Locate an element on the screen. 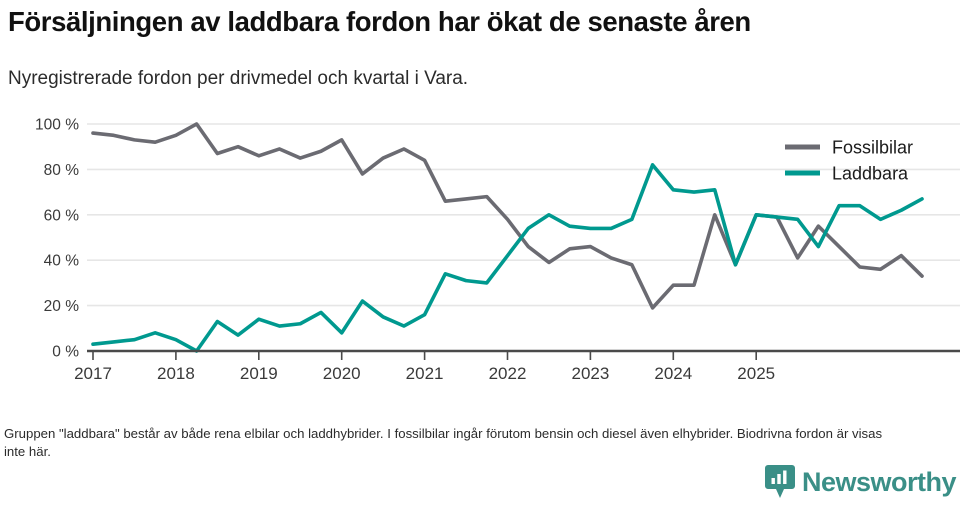 The height and width of the screenshot is (505, 960). y-axis-tick-label: 60 % is located at coordinates (62, 215).